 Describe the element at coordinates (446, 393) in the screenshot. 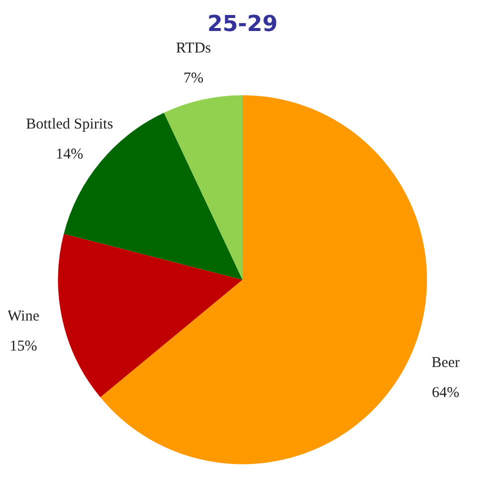

I see `data-label: 64%` at that location.